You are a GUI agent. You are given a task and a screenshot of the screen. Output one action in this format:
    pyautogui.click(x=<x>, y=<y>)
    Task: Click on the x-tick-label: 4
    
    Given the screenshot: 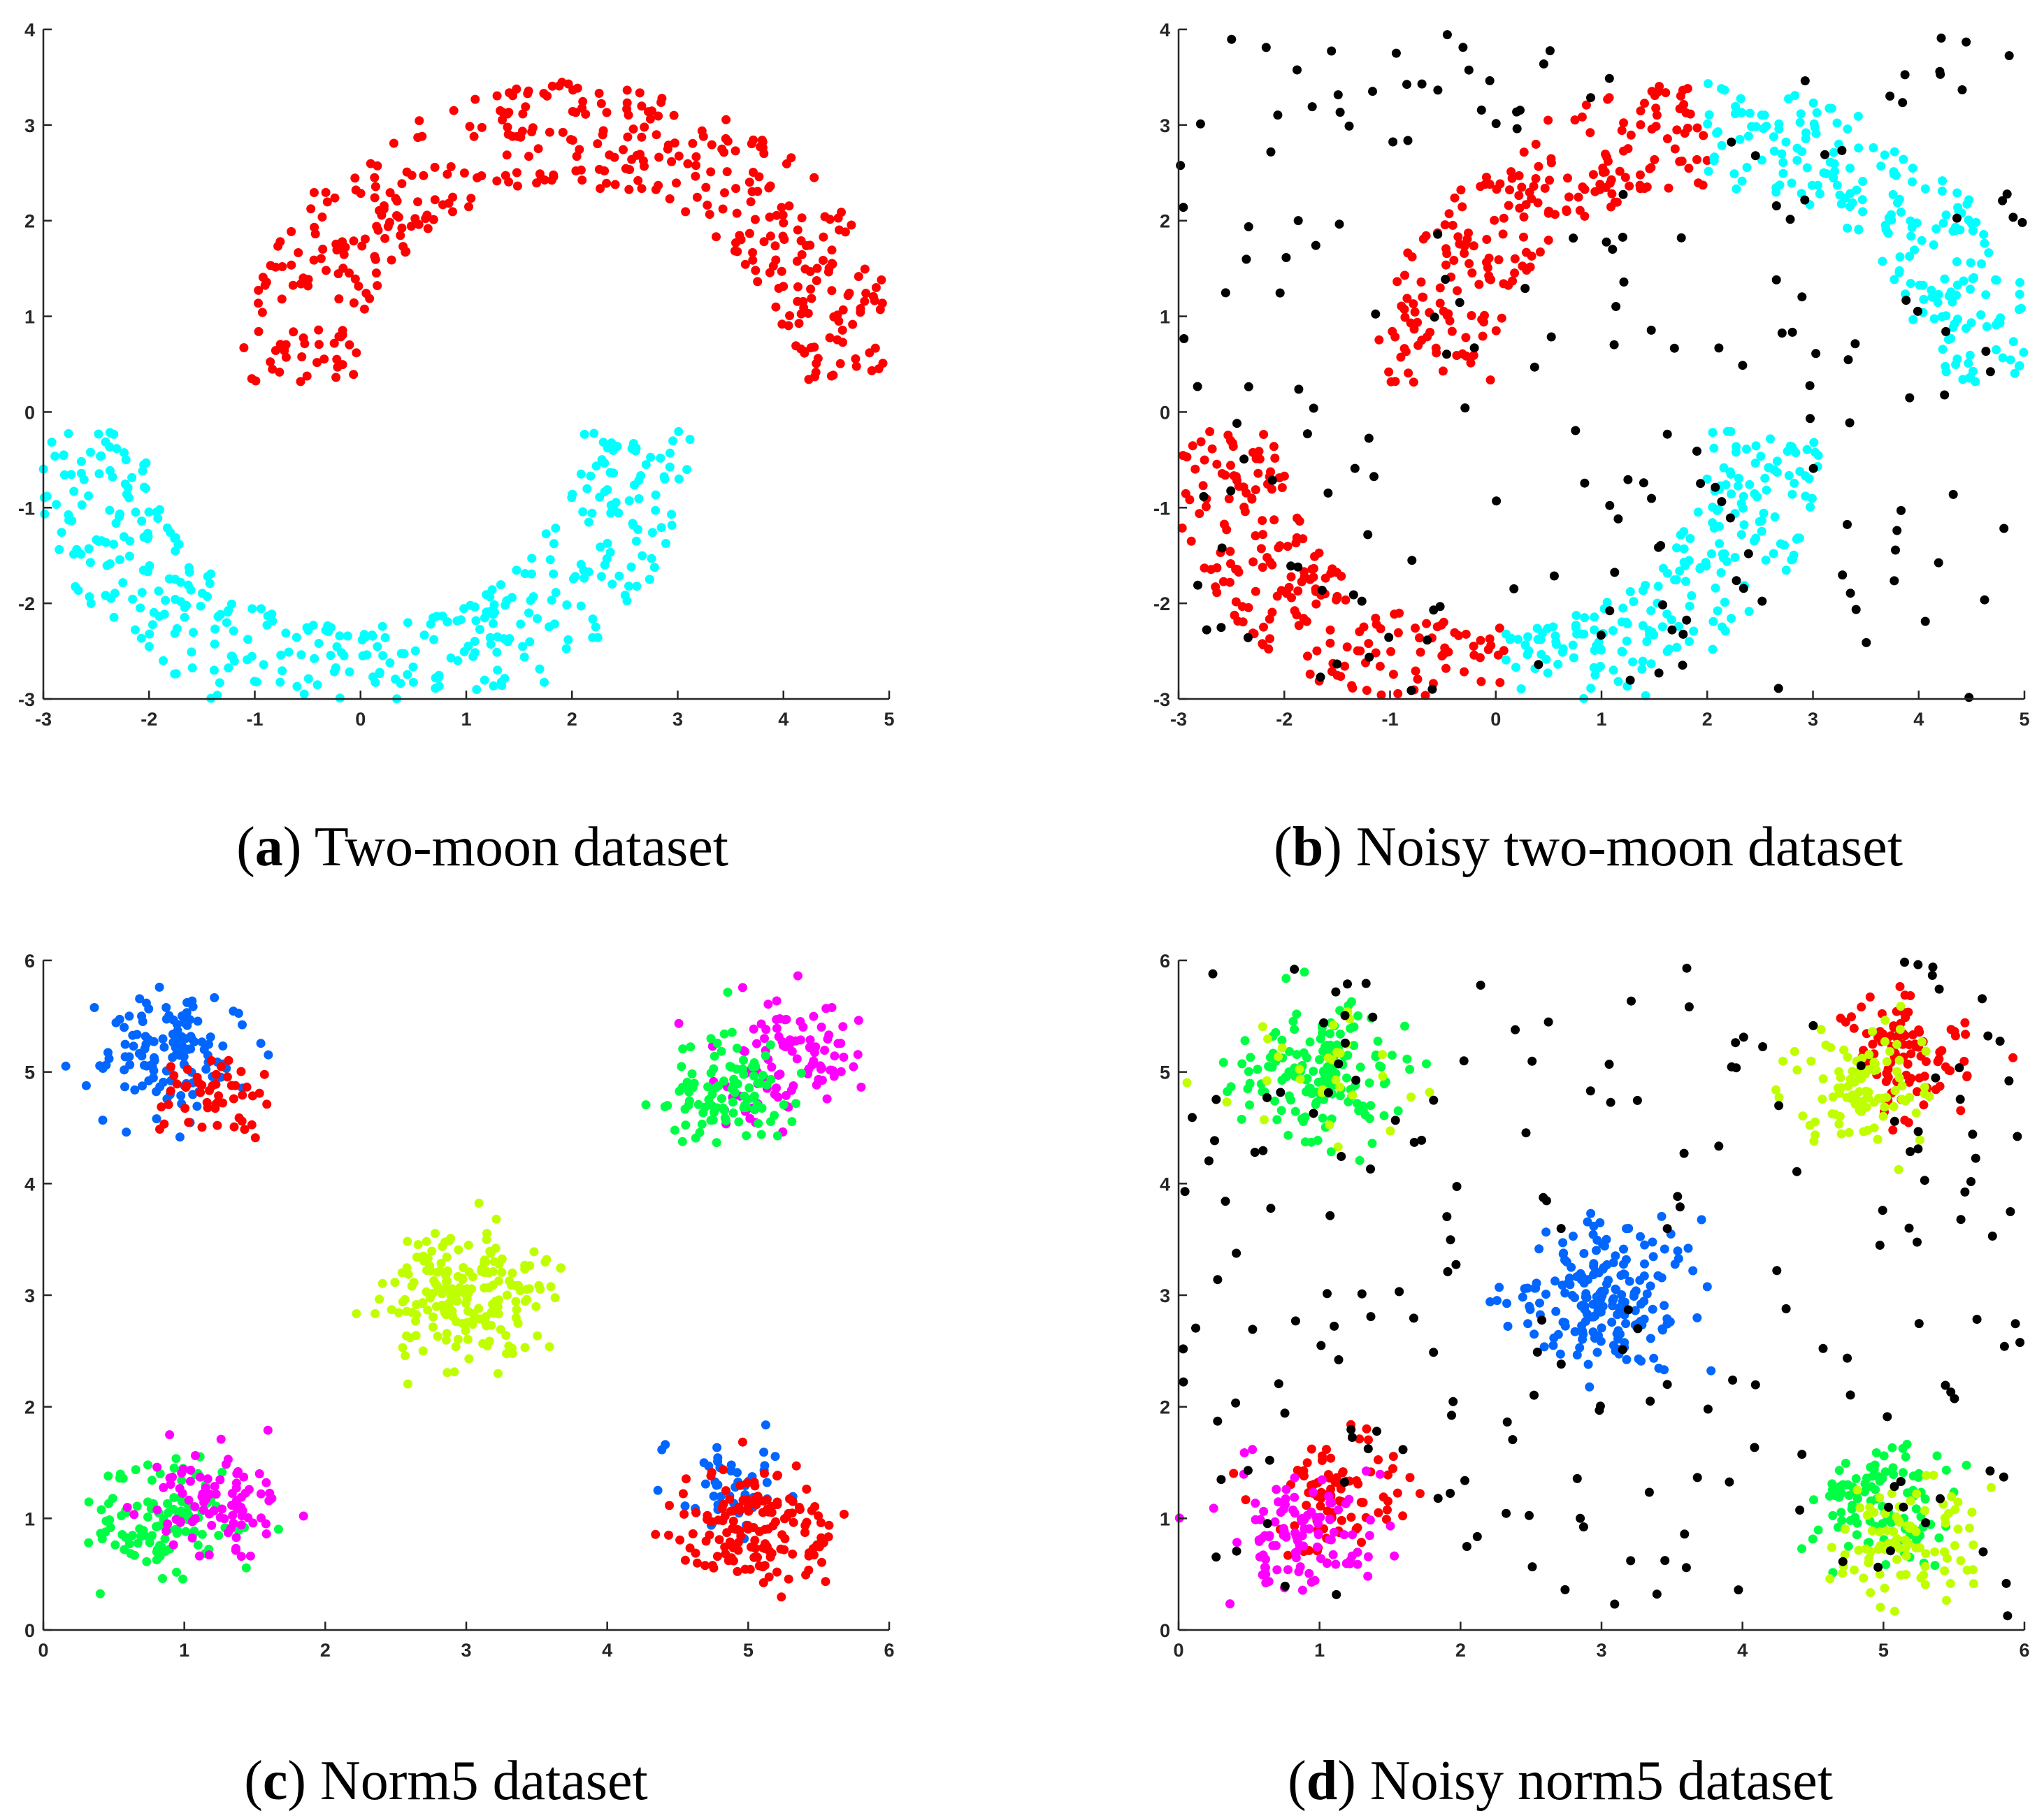 What is the action you would take?
    pyautogui.click(x=607, y=1651)
    